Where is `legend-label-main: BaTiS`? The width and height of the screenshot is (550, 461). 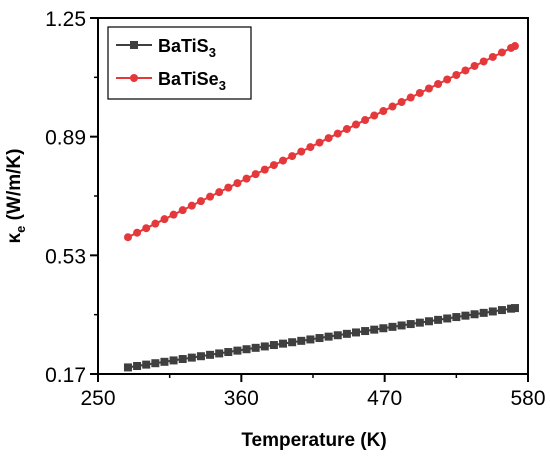
legend-label-main: BaTiS is located at coordinates (183, 46).